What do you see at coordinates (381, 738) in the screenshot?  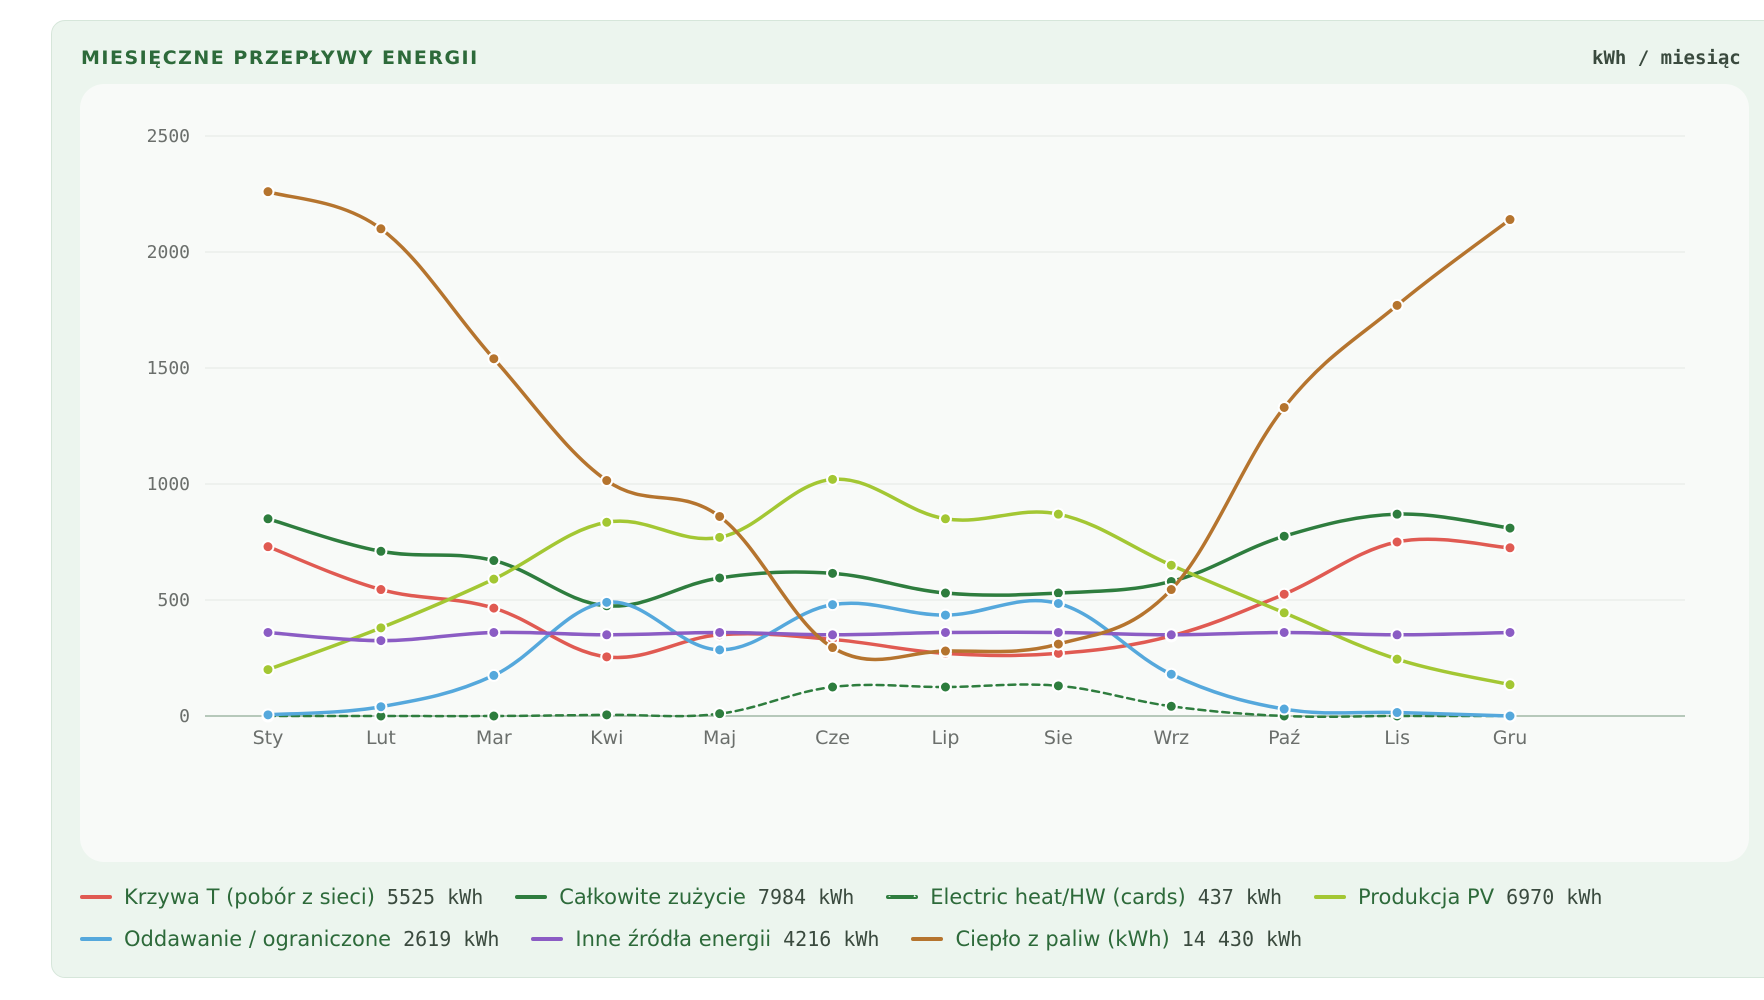 I see `x-tick-label: Lut` at bounding box center [381, 738].